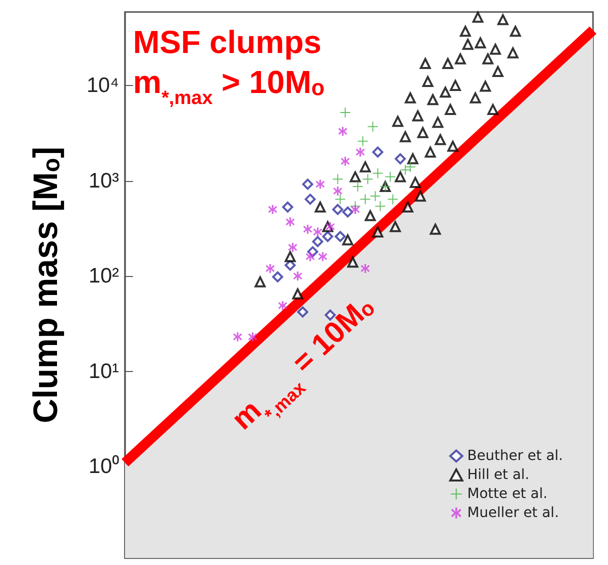 This screenshot has width=608, height=565. Describe the element at coordinates (103, 180) in the screenshot. I see `y-tick-label: 10³` at that location.